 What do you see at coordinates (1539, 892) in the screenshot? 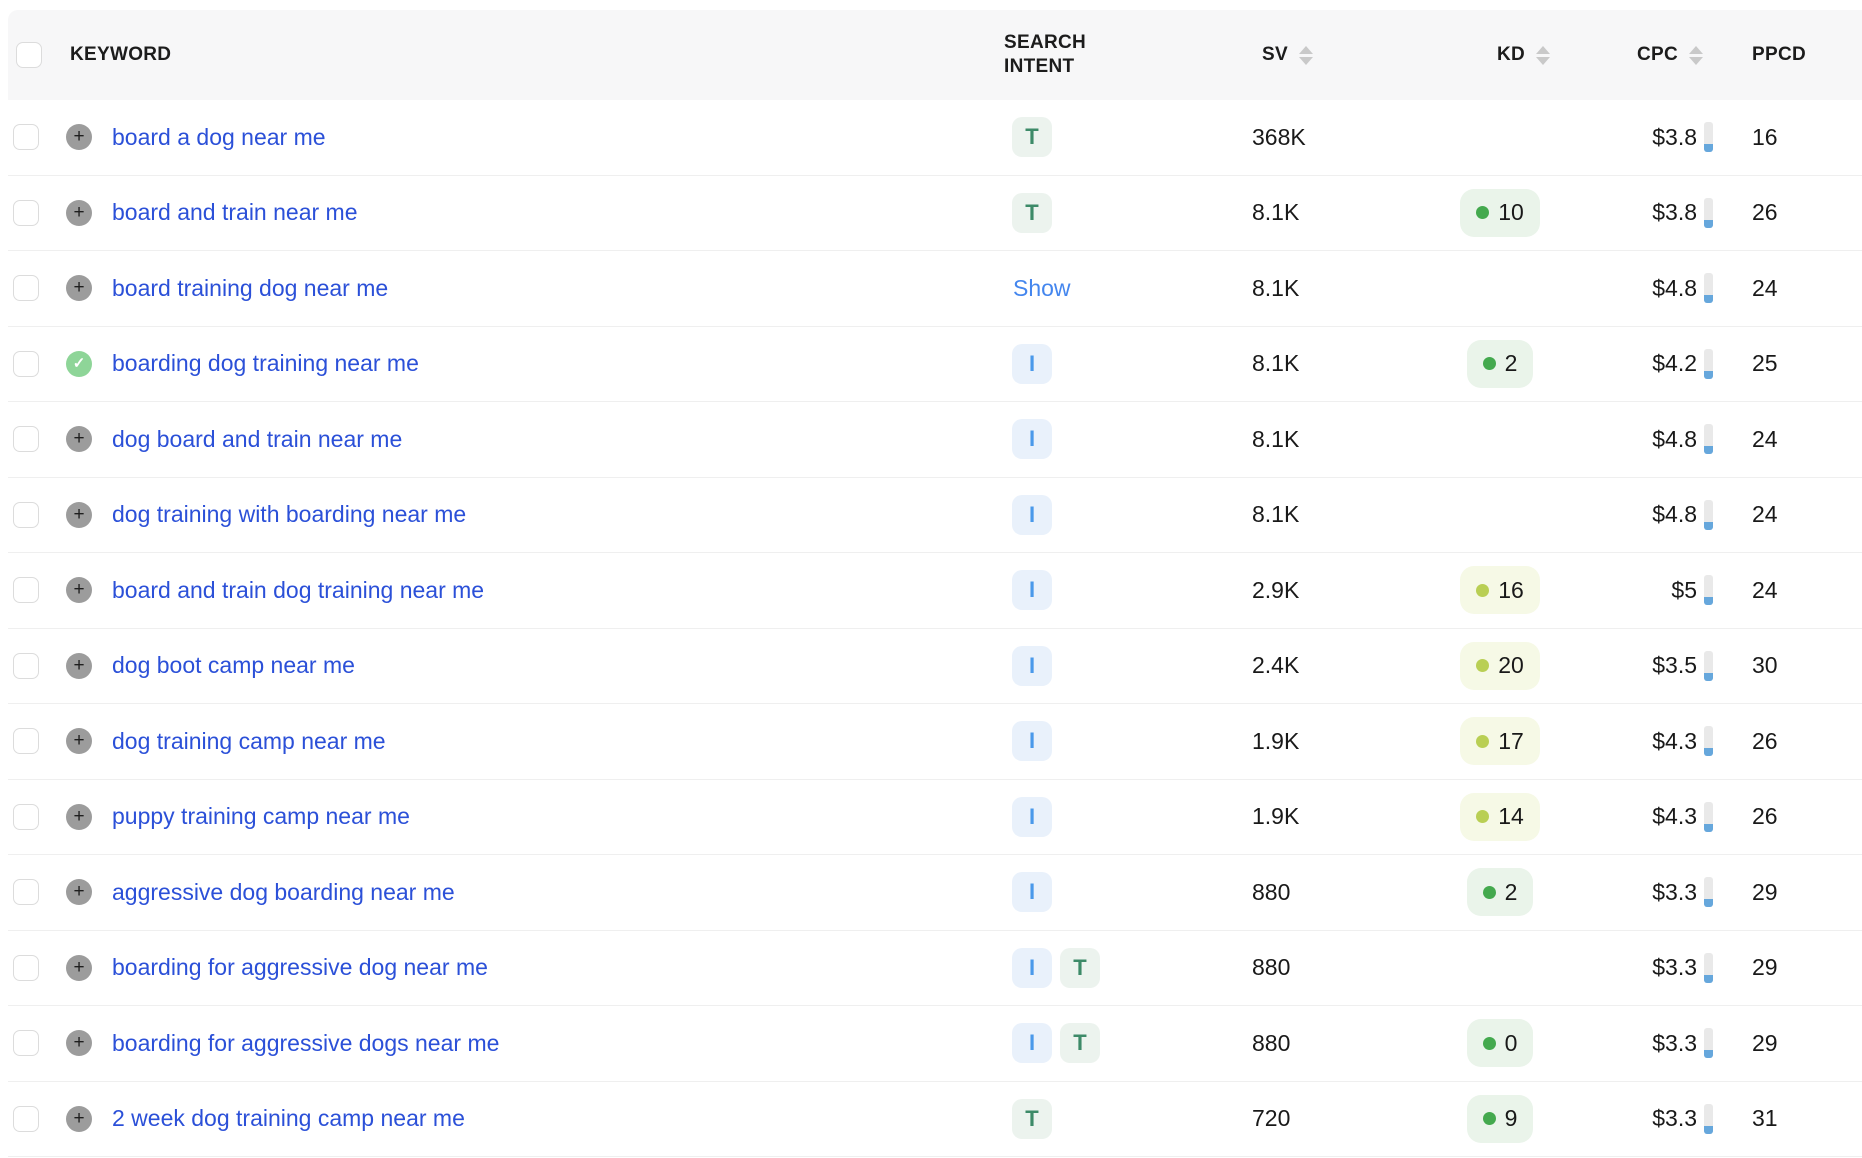
I see `kd-cell: 2` at bounding box center [1539, 892].